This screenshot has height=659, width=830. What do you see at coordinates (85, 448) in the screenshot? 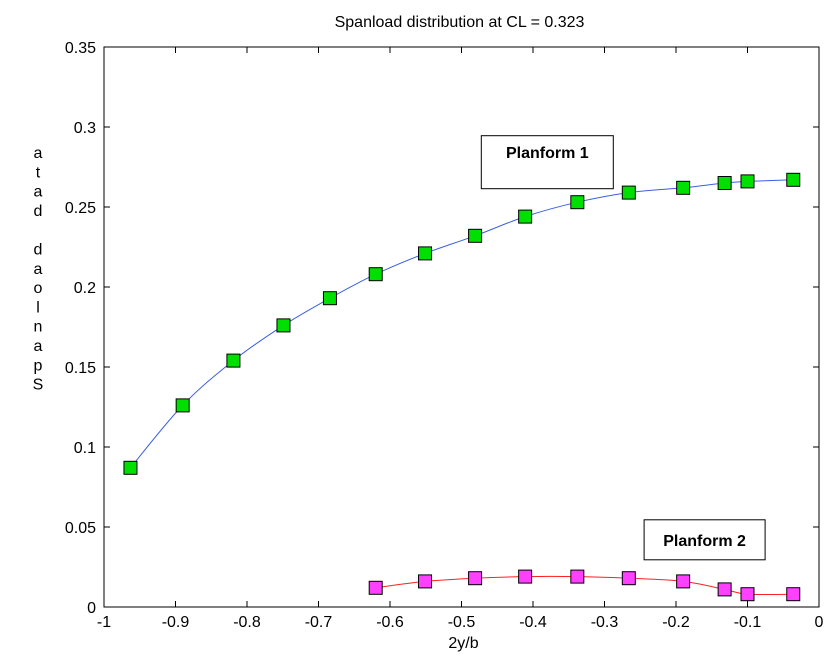
I see `y-tick-label: 0.1` at bounding box center [85, 448].